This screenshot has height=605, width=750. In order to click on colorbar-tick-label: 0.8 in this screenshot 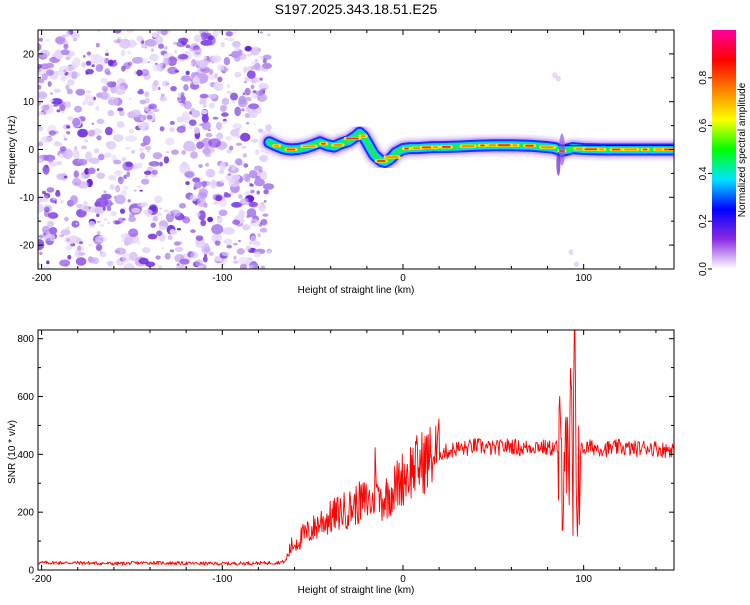, I will do `click(703, 77)`.